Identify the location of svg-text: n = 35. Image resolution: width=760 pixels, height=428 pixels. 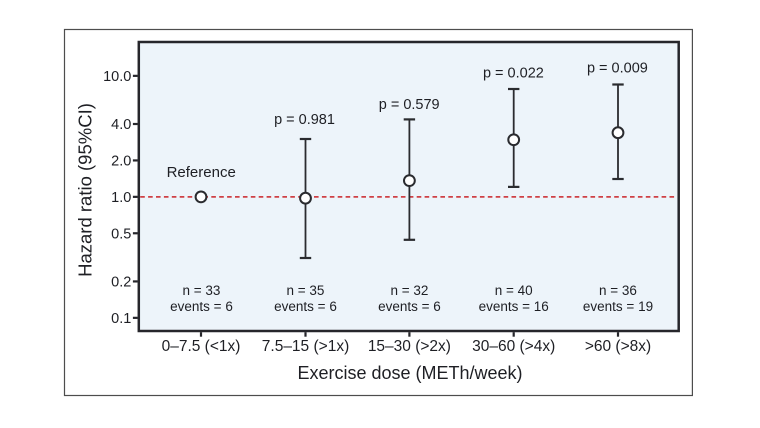
(306, 290).